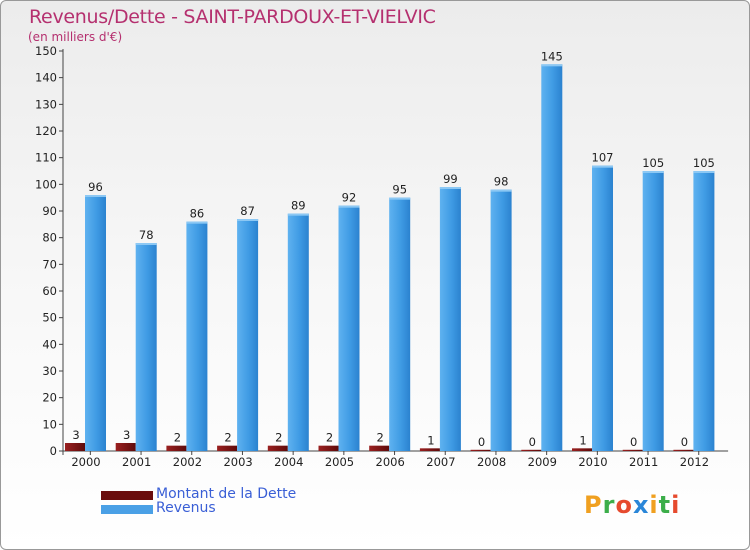 Image resolution: width=750 pixels, height=550 pixels. Describe the element at coordinates (226, 494) in the screenshot. I see `legend-label-dette: Montant de la Dette` at that location.